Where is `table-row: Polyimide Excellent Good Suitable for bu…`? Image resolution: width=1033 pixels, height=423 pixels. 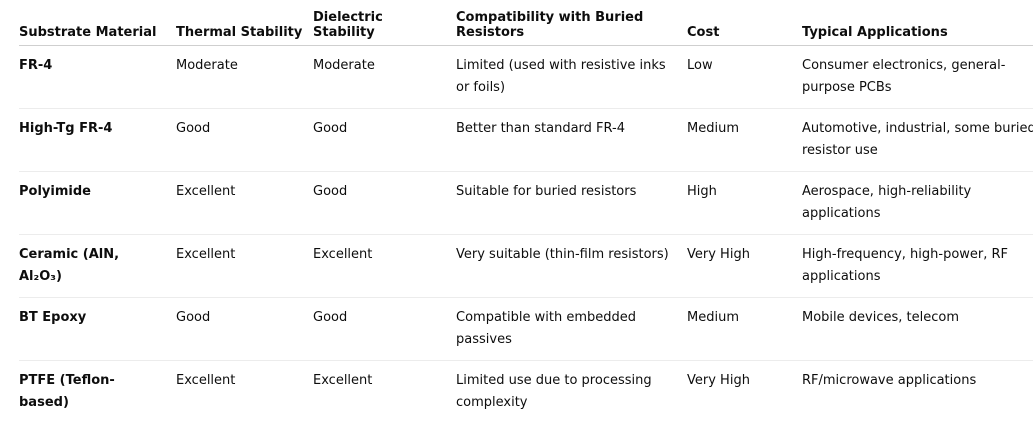 table-row: Polyimide Excellent Good Suitable for bu… is located at coordinates (526, 203).